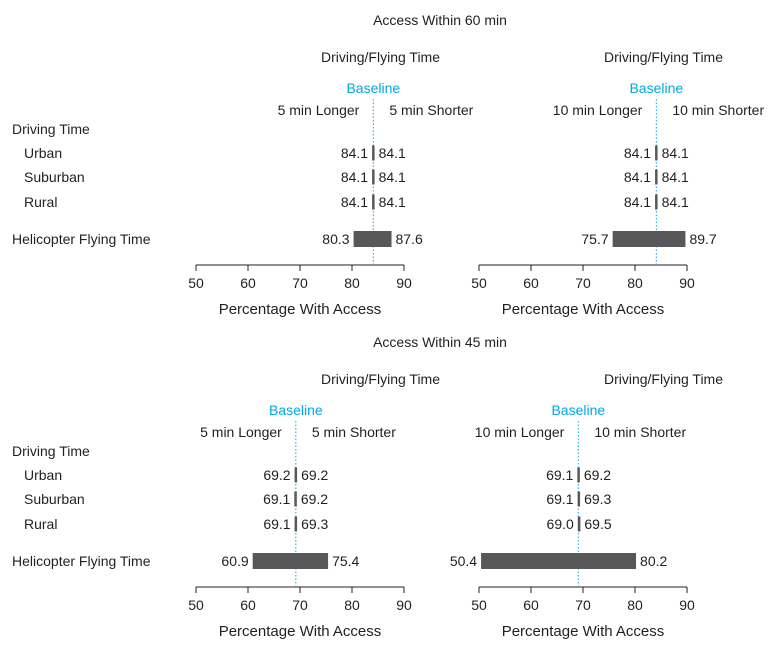 The width and height of the screenshot is (777, 652). What do you see at coordinates (560, 524) in the screenshot?
I see `low-value-label: 69.0` at bounding box center [560, 524].